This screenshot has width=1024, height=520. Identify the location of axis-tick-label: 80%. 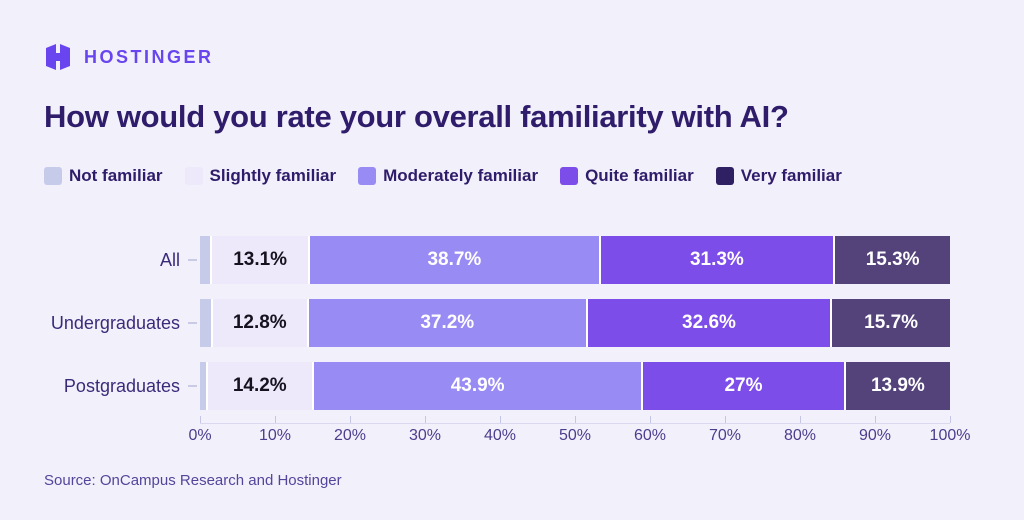
(800, 435).